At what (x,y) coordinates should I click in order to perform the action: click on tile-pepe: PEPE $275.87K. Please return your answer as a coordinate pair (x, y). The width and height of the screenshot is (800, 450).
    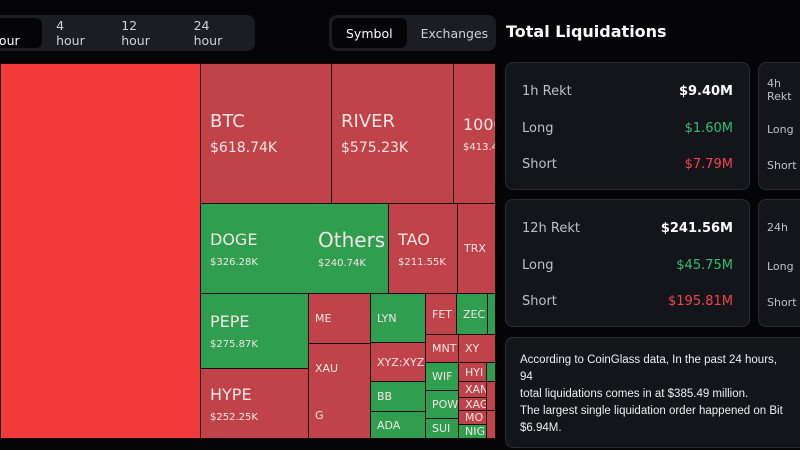
    Looking at the image, I should click on (254, 331).